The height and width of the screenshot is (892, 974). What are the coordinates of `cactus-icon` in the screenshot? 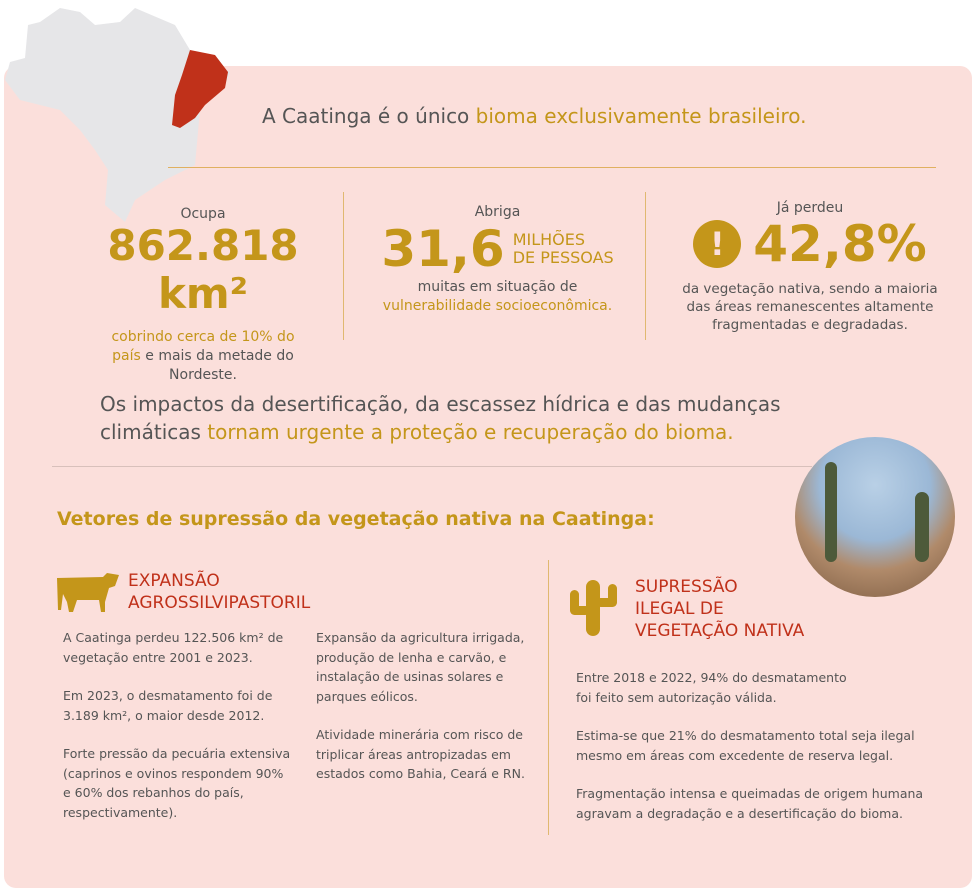 It's located at (593, 608).